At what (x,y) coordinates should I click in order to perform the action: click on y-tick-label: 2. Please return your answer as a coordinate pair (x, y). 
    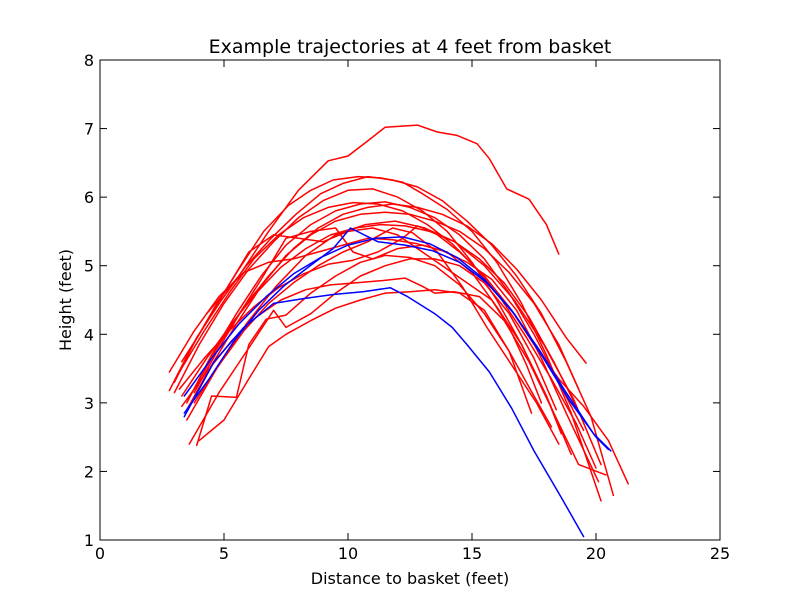
    Looking at the image, I should click on (89, 471).